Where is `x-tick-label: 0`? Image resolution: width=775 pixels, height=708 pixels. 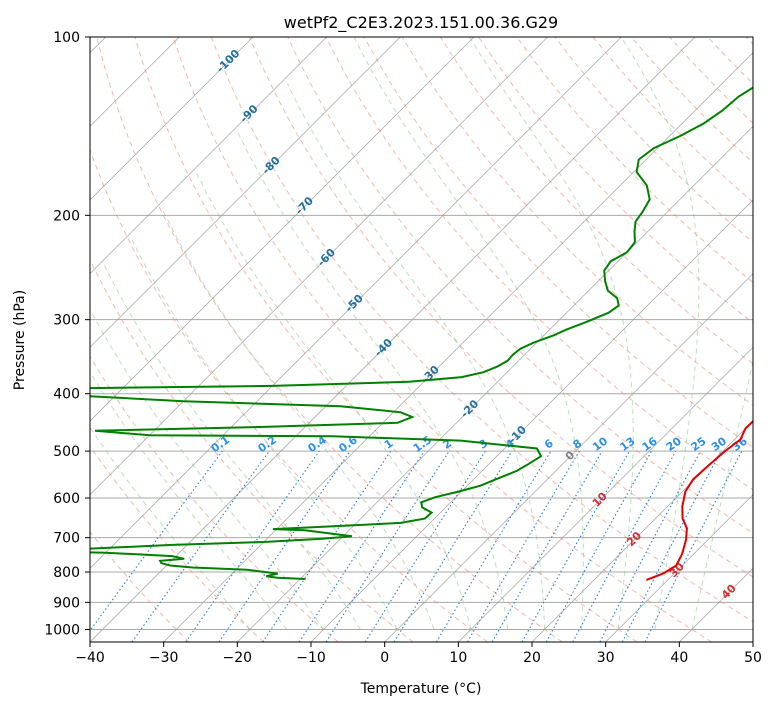 x-tick-label: 0 is located at coordinates (384, 658).